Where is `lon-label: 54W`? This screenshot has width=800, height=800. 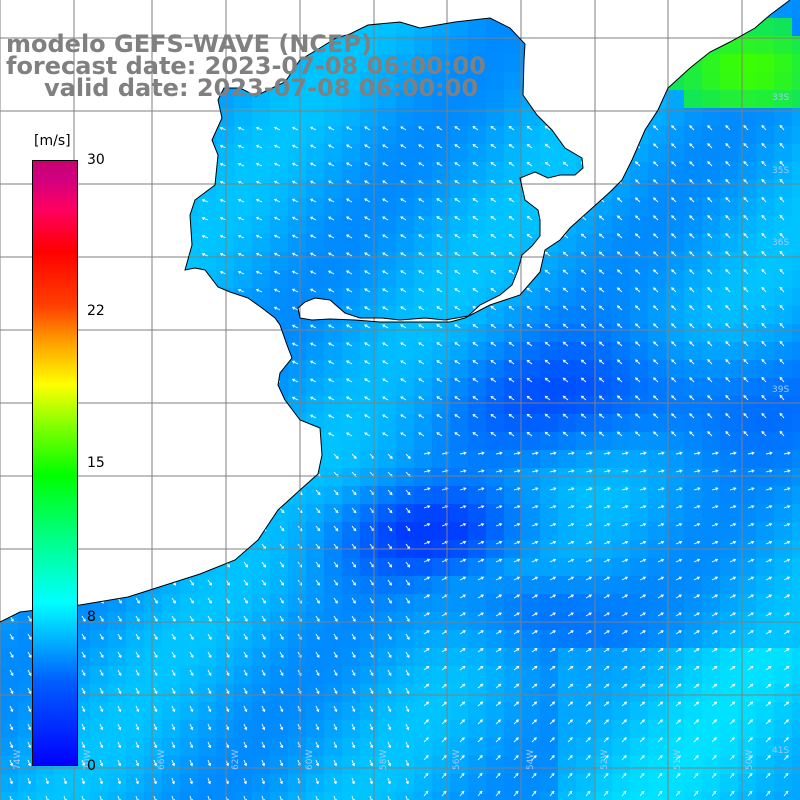 lon-label: 54W is located at coordinates (531, 760).